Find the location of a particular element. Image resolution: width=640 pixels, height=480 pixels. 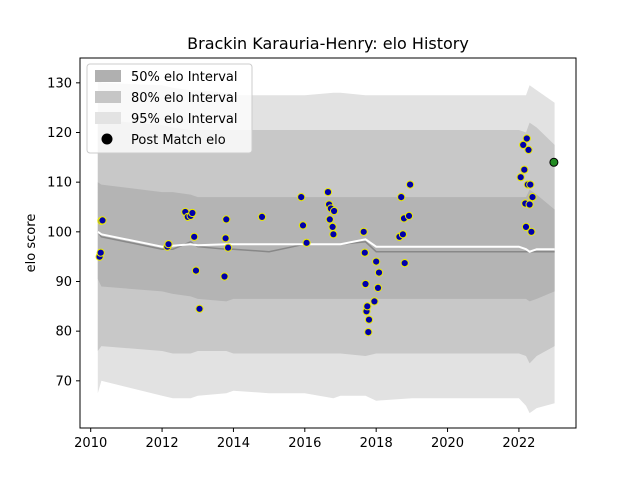

x-tick-label: 2012 is located at coordinates (162, 443).